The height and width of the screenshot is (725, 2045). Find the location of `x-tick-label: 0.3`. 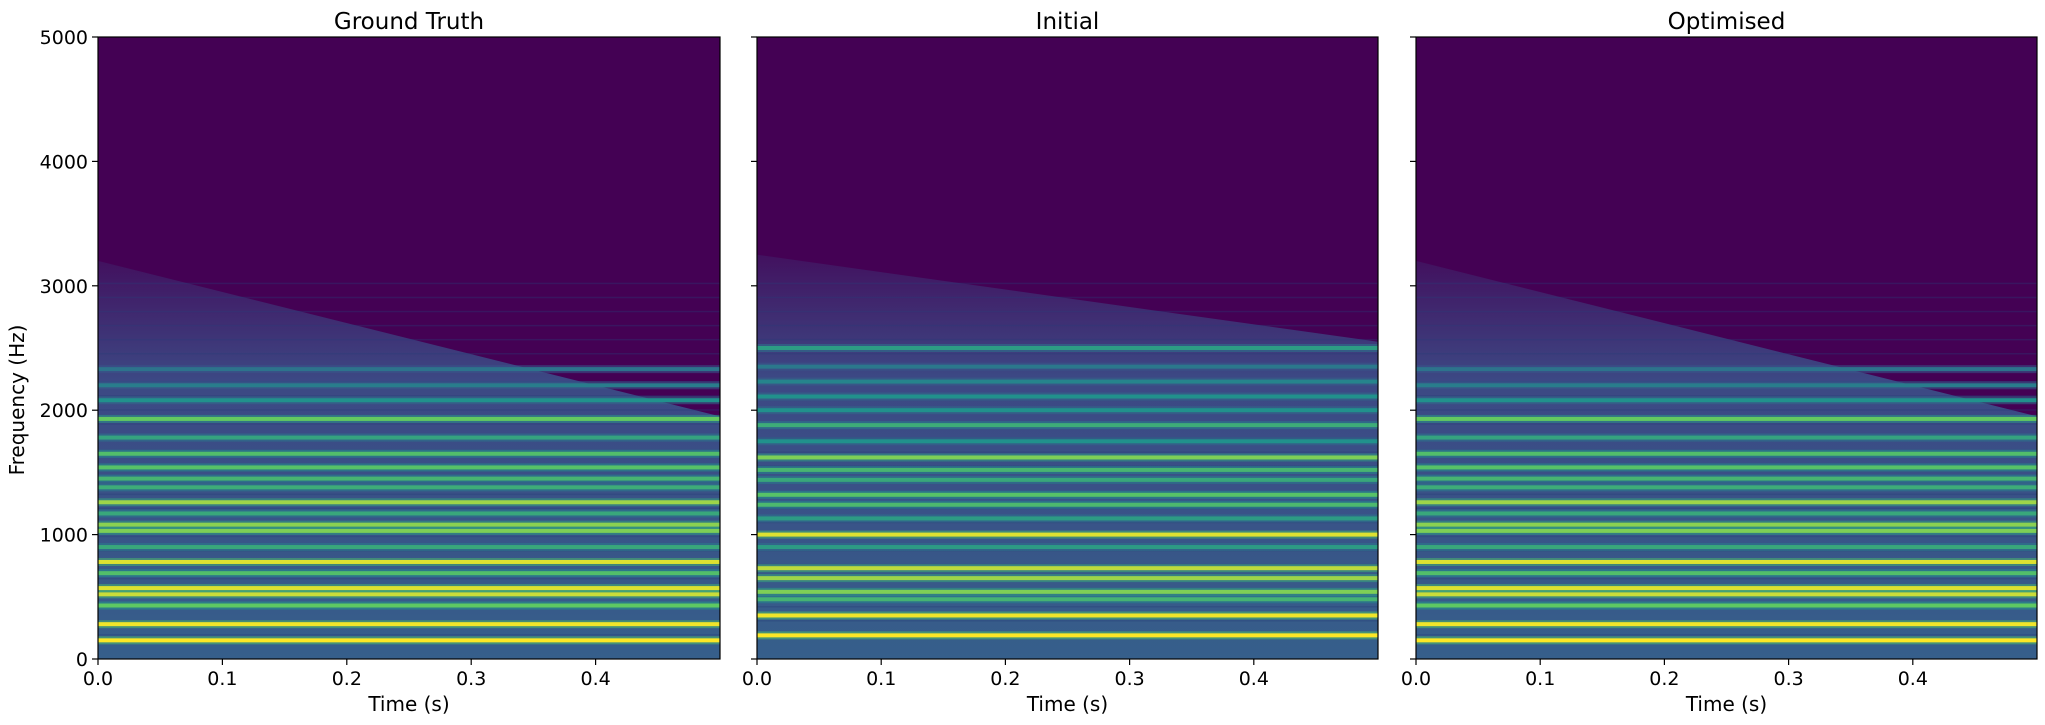

x-tick-label: 0.3 is located at coordinates (1788, 679).